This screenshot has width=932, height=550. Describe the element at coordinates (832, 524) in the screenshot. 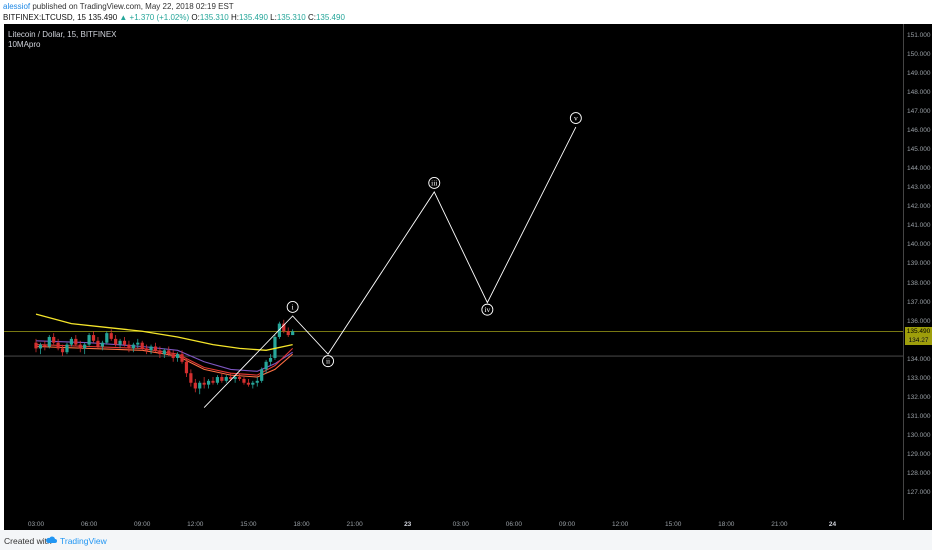

I see `time-tick-label: 24` at that location.